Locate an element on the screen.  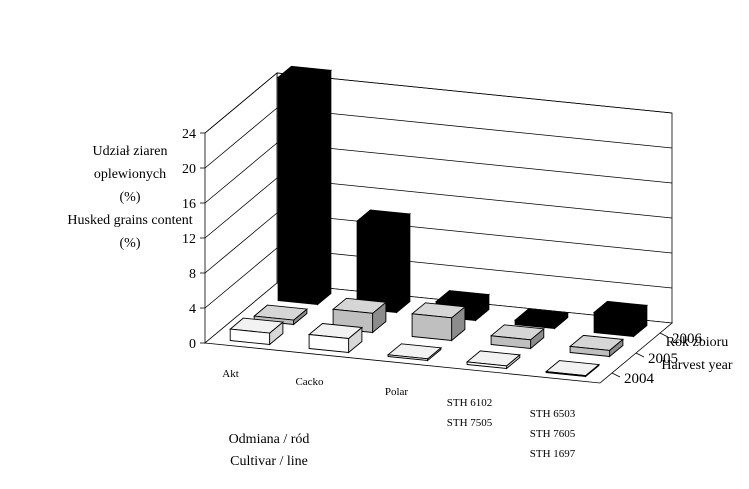
y-axis-label-line: Udział ziaren is located at coordinates (130, 151).